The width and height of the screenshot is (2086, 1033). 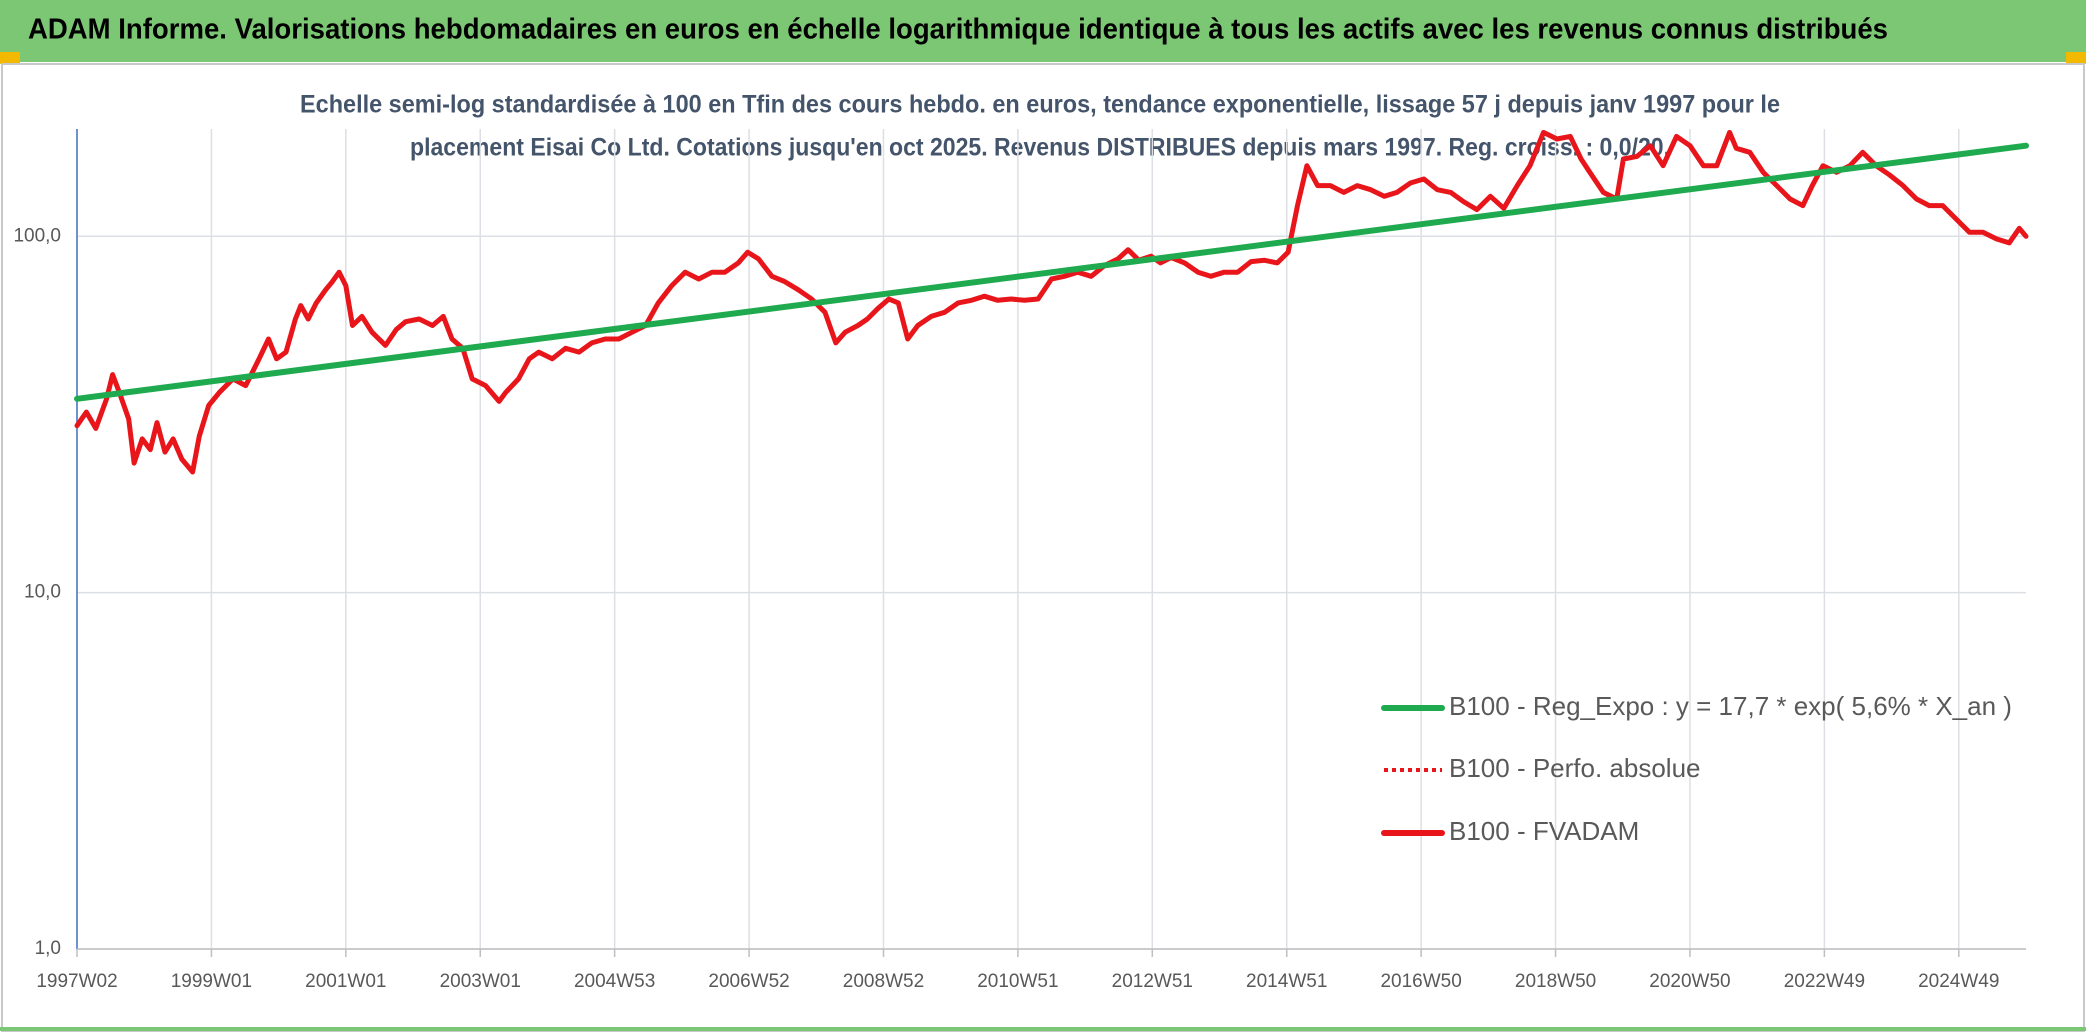 What do you see at coordinates (1152, 981) in the screenshot?
I see `x-tick-label: 2012W51` at bounding box center [1152, 981].